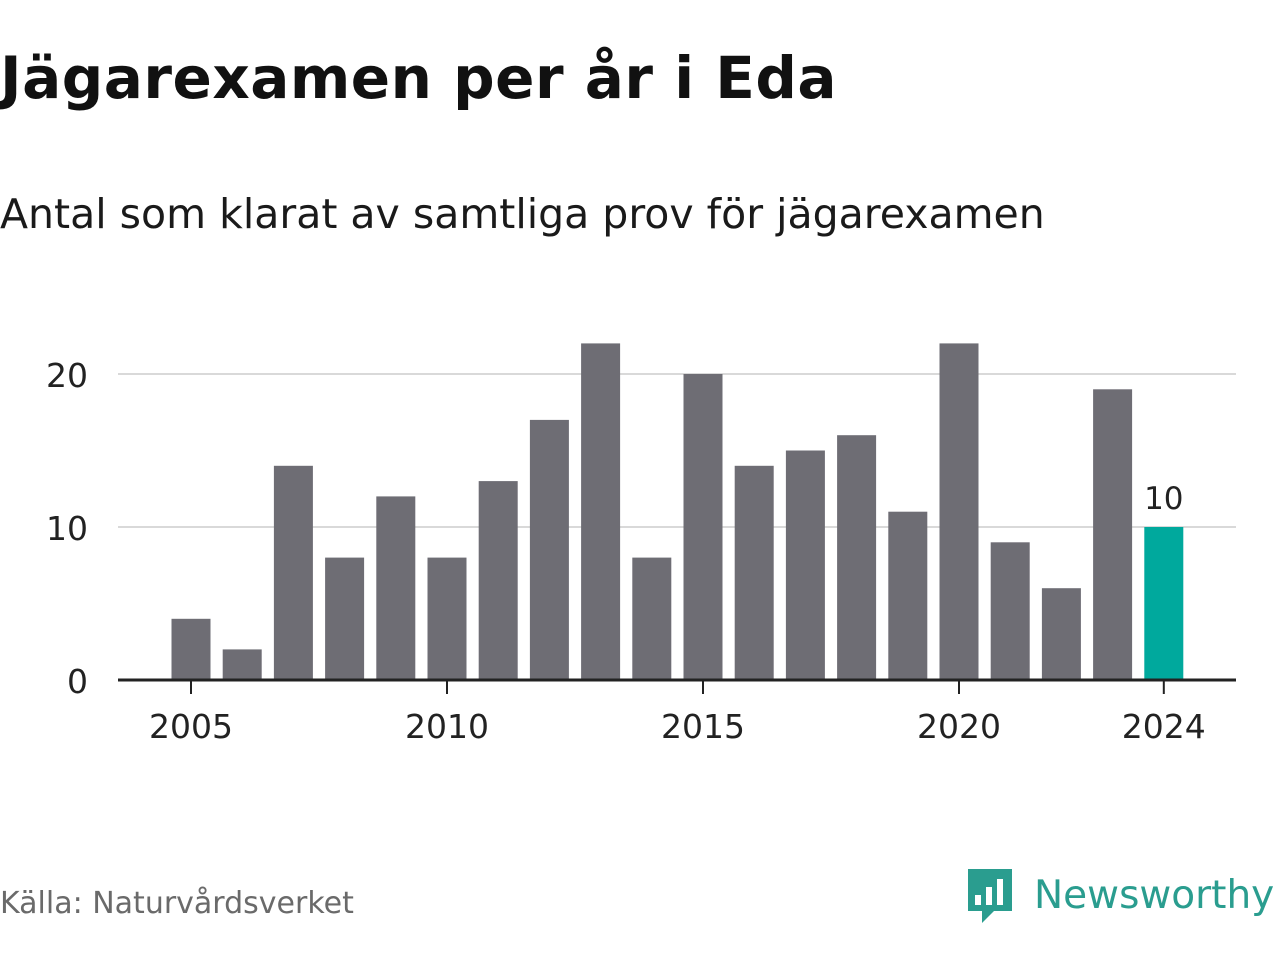 The width and height of the screenshot is (1280, 960). Describe the element at coordinates (908, 595) in the screenshot. I see `bar-2019` at that location.